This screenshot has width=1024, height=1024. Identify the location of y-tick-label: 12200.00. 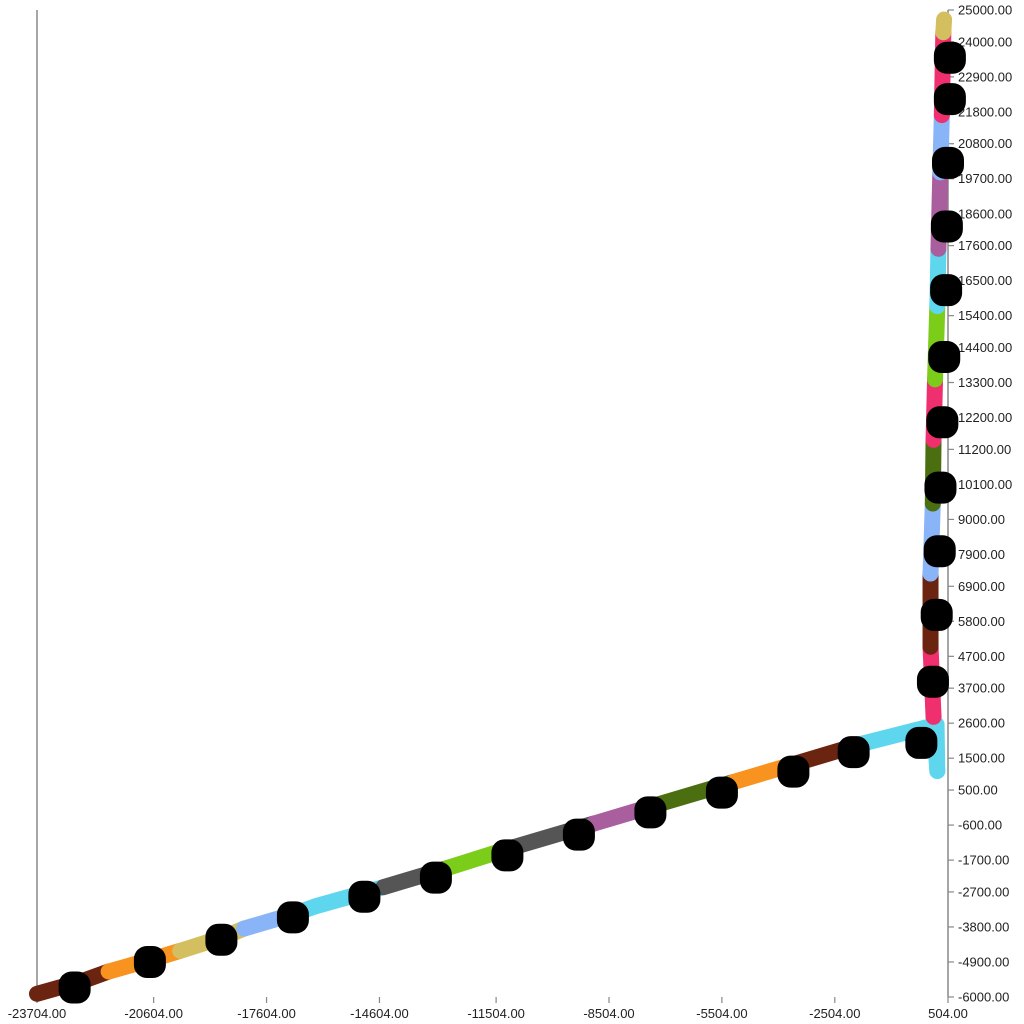
(985, 417).